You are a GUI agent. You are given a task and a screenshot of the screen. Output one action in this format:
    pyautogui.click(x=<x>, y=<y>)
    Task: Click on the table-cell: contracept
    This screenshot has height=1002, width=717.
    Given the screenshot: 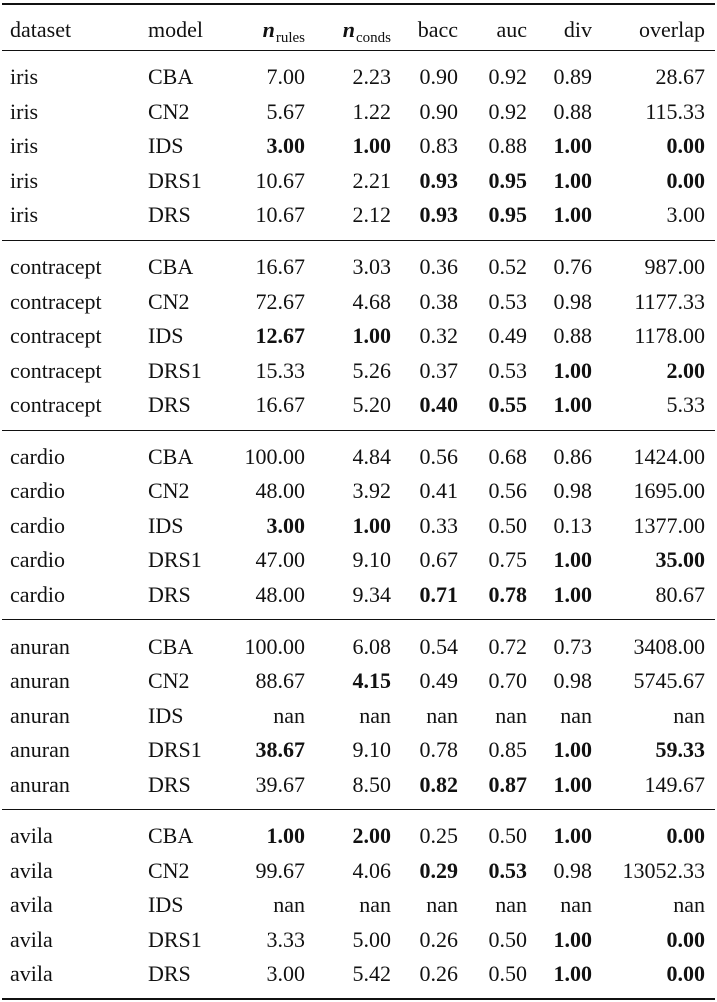 What is the action you would take?
    pyautogui.click(x=56, y=335)
    